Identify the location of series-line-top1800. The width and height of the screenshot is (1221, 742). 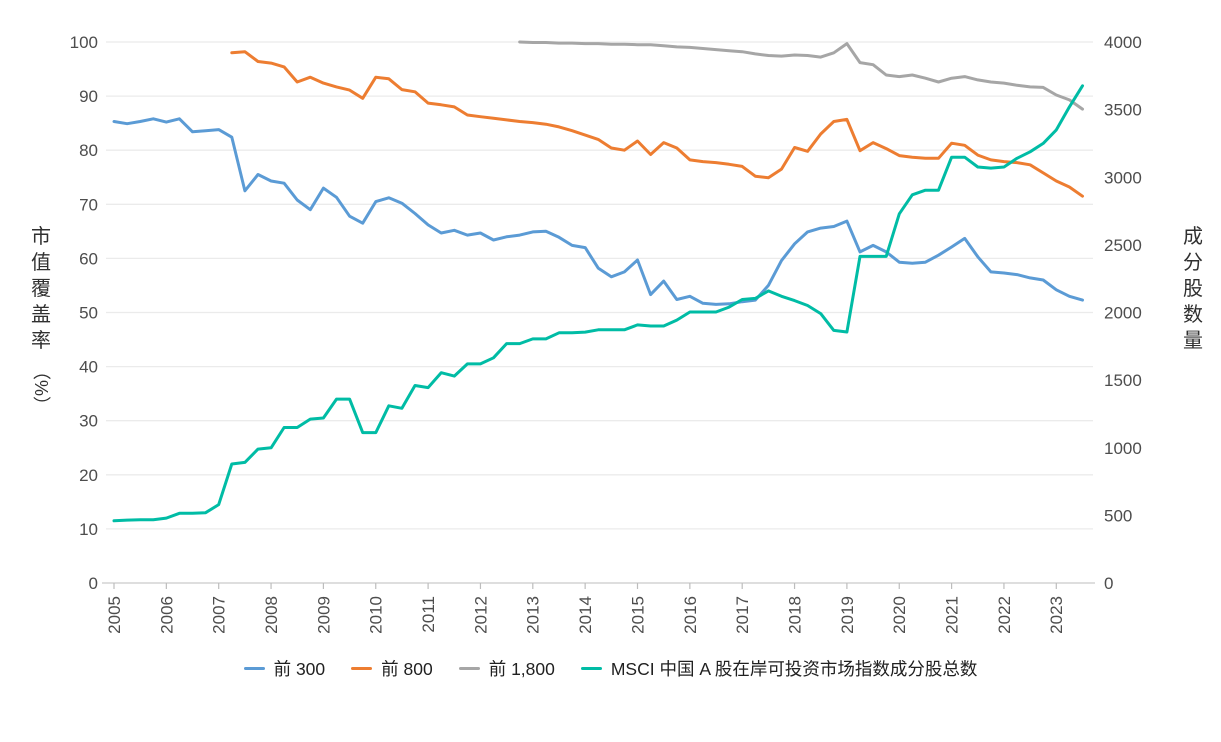
(801, 75).